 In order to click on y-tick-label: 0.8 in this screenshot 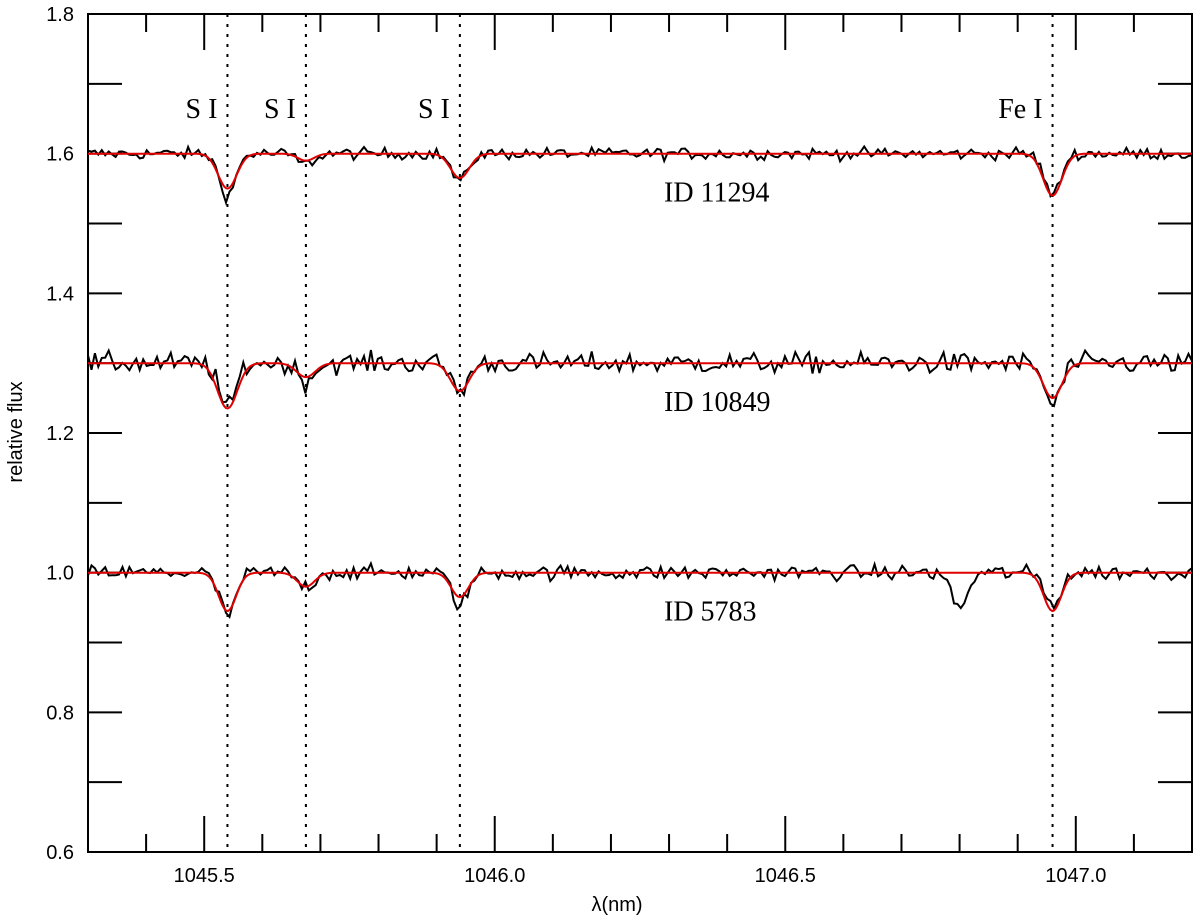, I will do `click(60, 713)`.